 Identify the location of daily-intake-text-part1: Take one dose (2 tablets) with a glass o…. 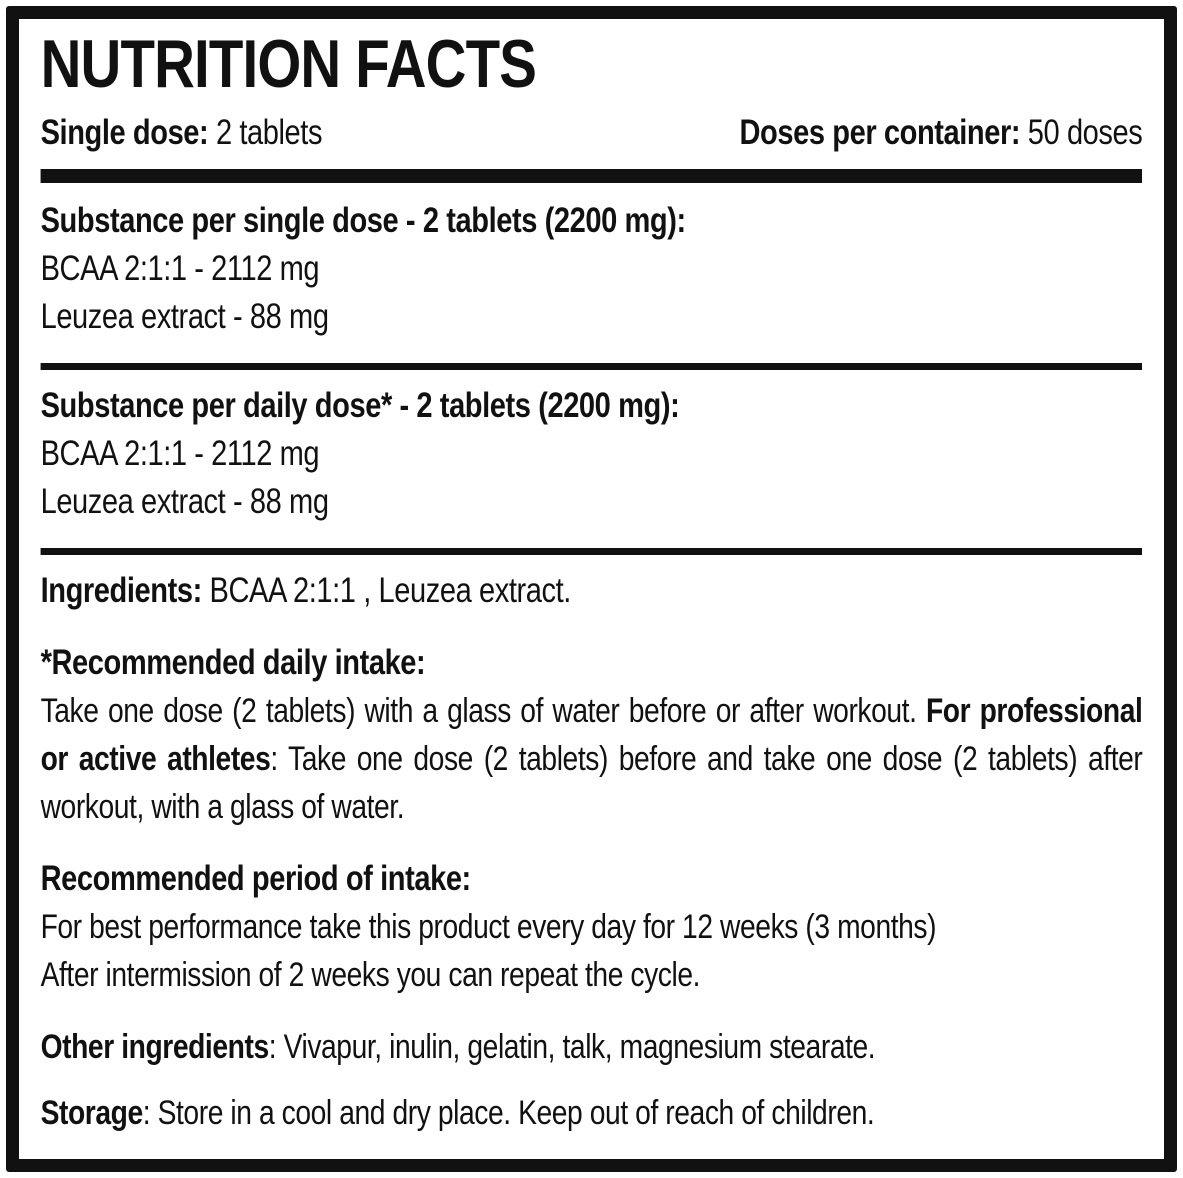
(483, 711).